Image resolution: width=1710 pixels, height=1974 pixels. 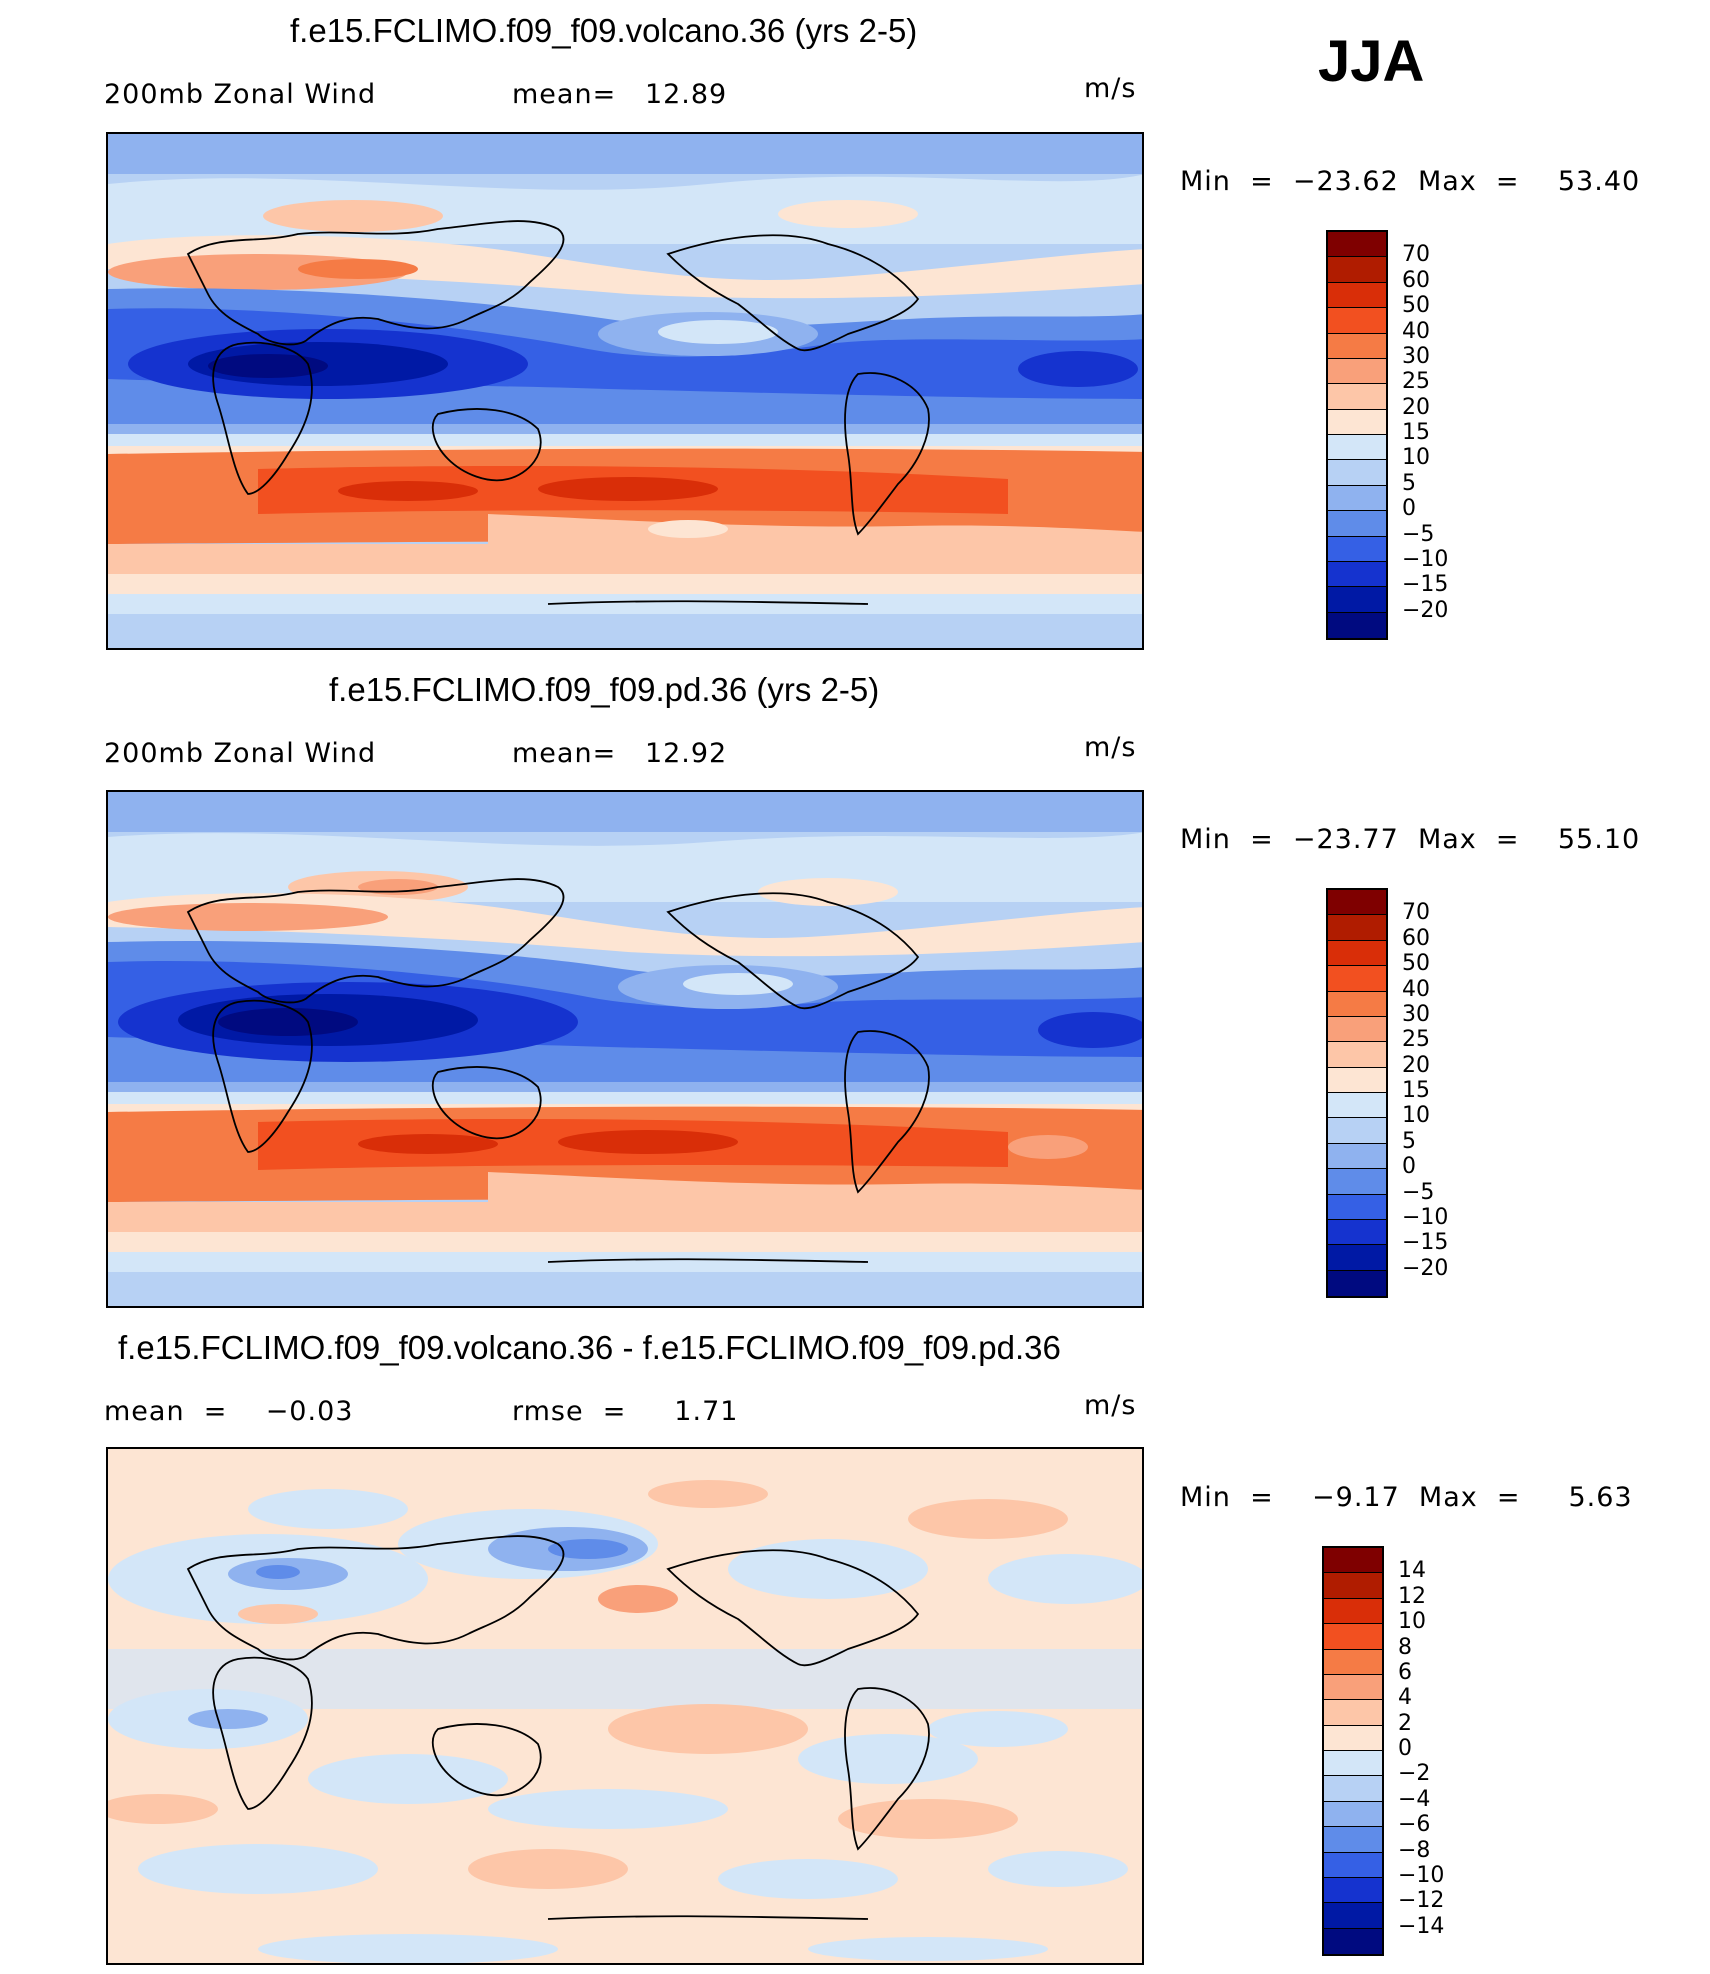 I want to click on colorbar-tick-label: −10, so click(x=1425, y=1217).